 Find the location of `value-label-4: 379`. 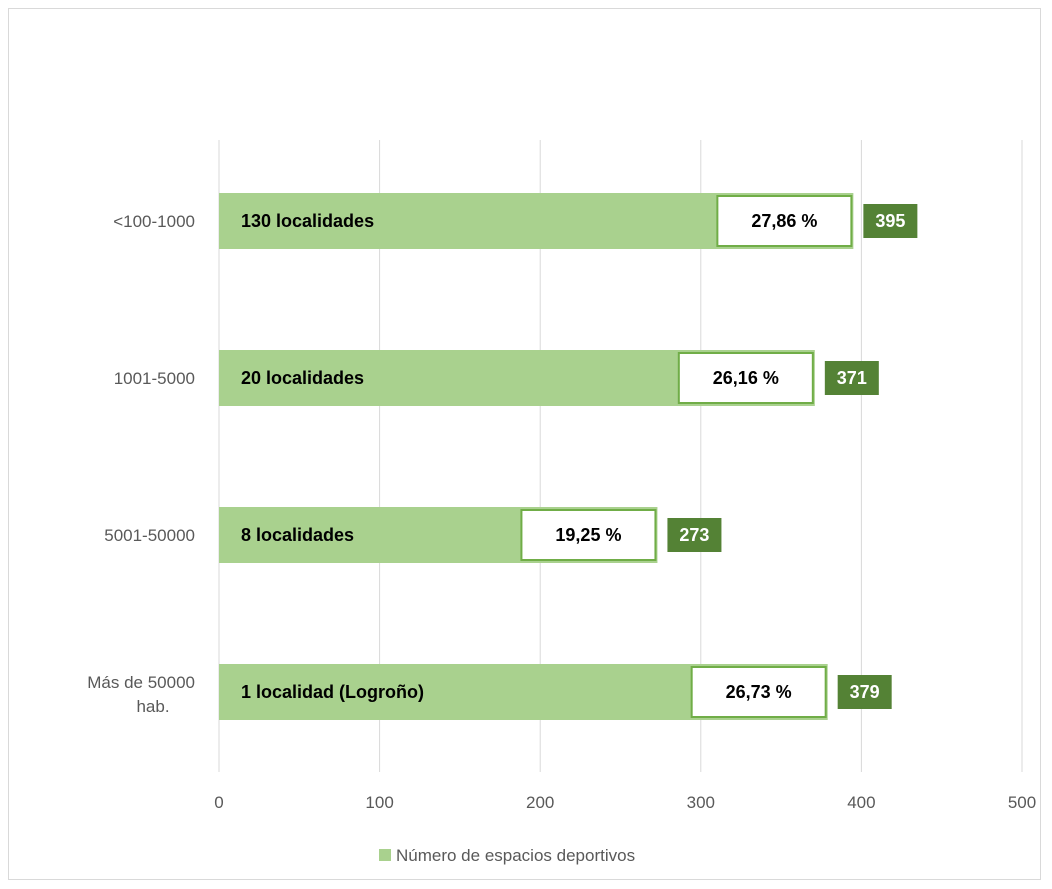

value-label-4: 379 is located at coordinates (865, 692).